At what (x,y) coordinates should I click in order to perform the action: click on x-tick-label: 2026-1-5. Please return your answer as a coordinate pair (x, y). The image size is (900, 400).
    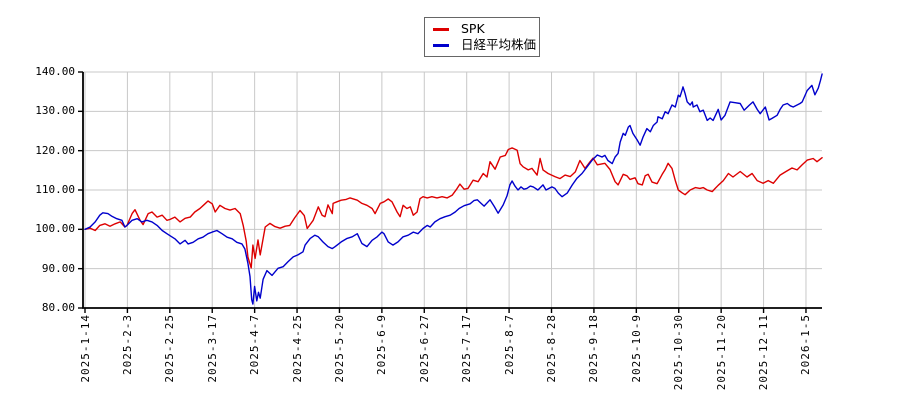
    Looking at the image, I should click on (806, 344).